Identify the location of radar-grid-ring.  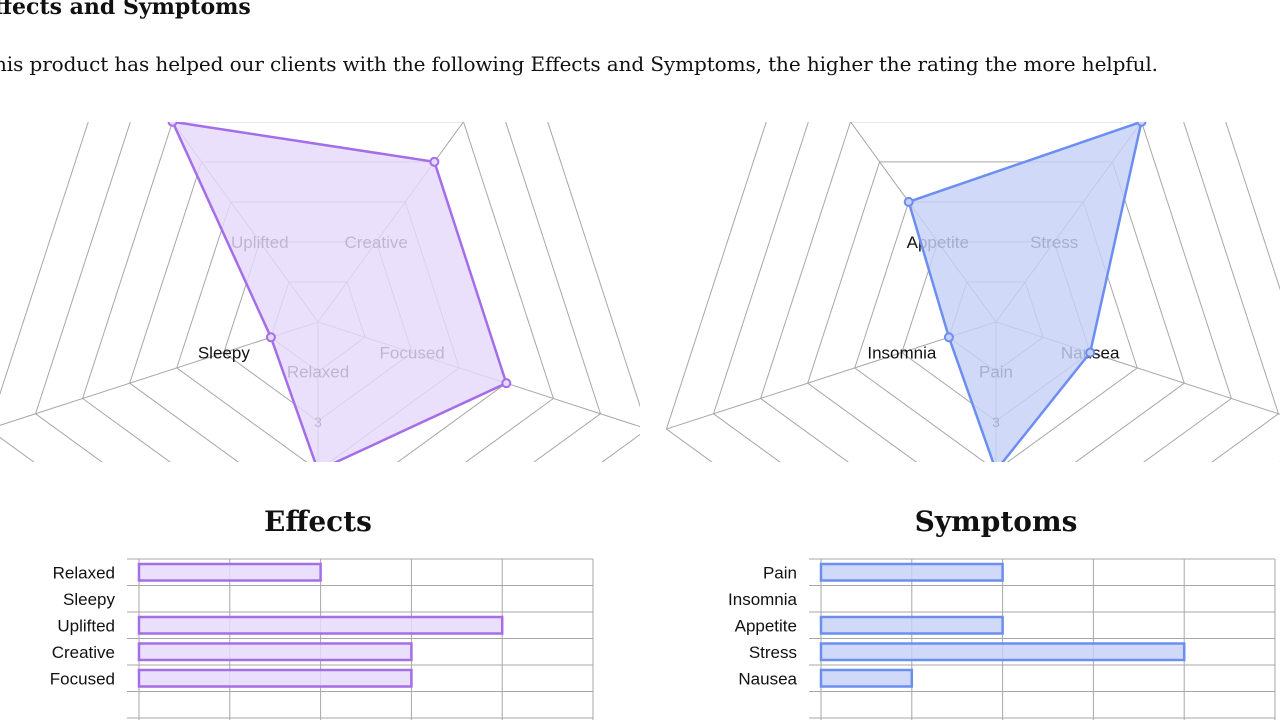
(996, 311).